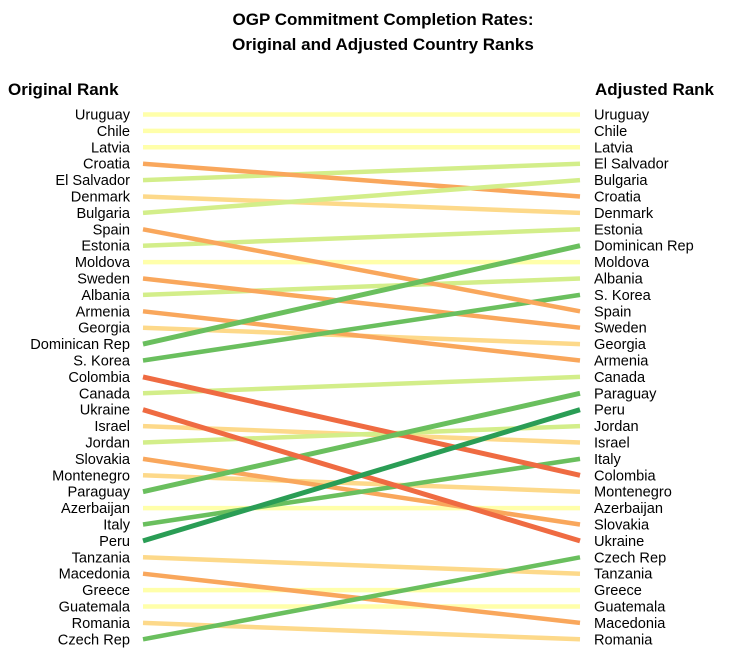 Image resolution: width=740 pixels, height=656 pixels. Describe the element at coordinates (63, 89) in the screenshot. I see `original-rank-header: Original Rank` at that location.